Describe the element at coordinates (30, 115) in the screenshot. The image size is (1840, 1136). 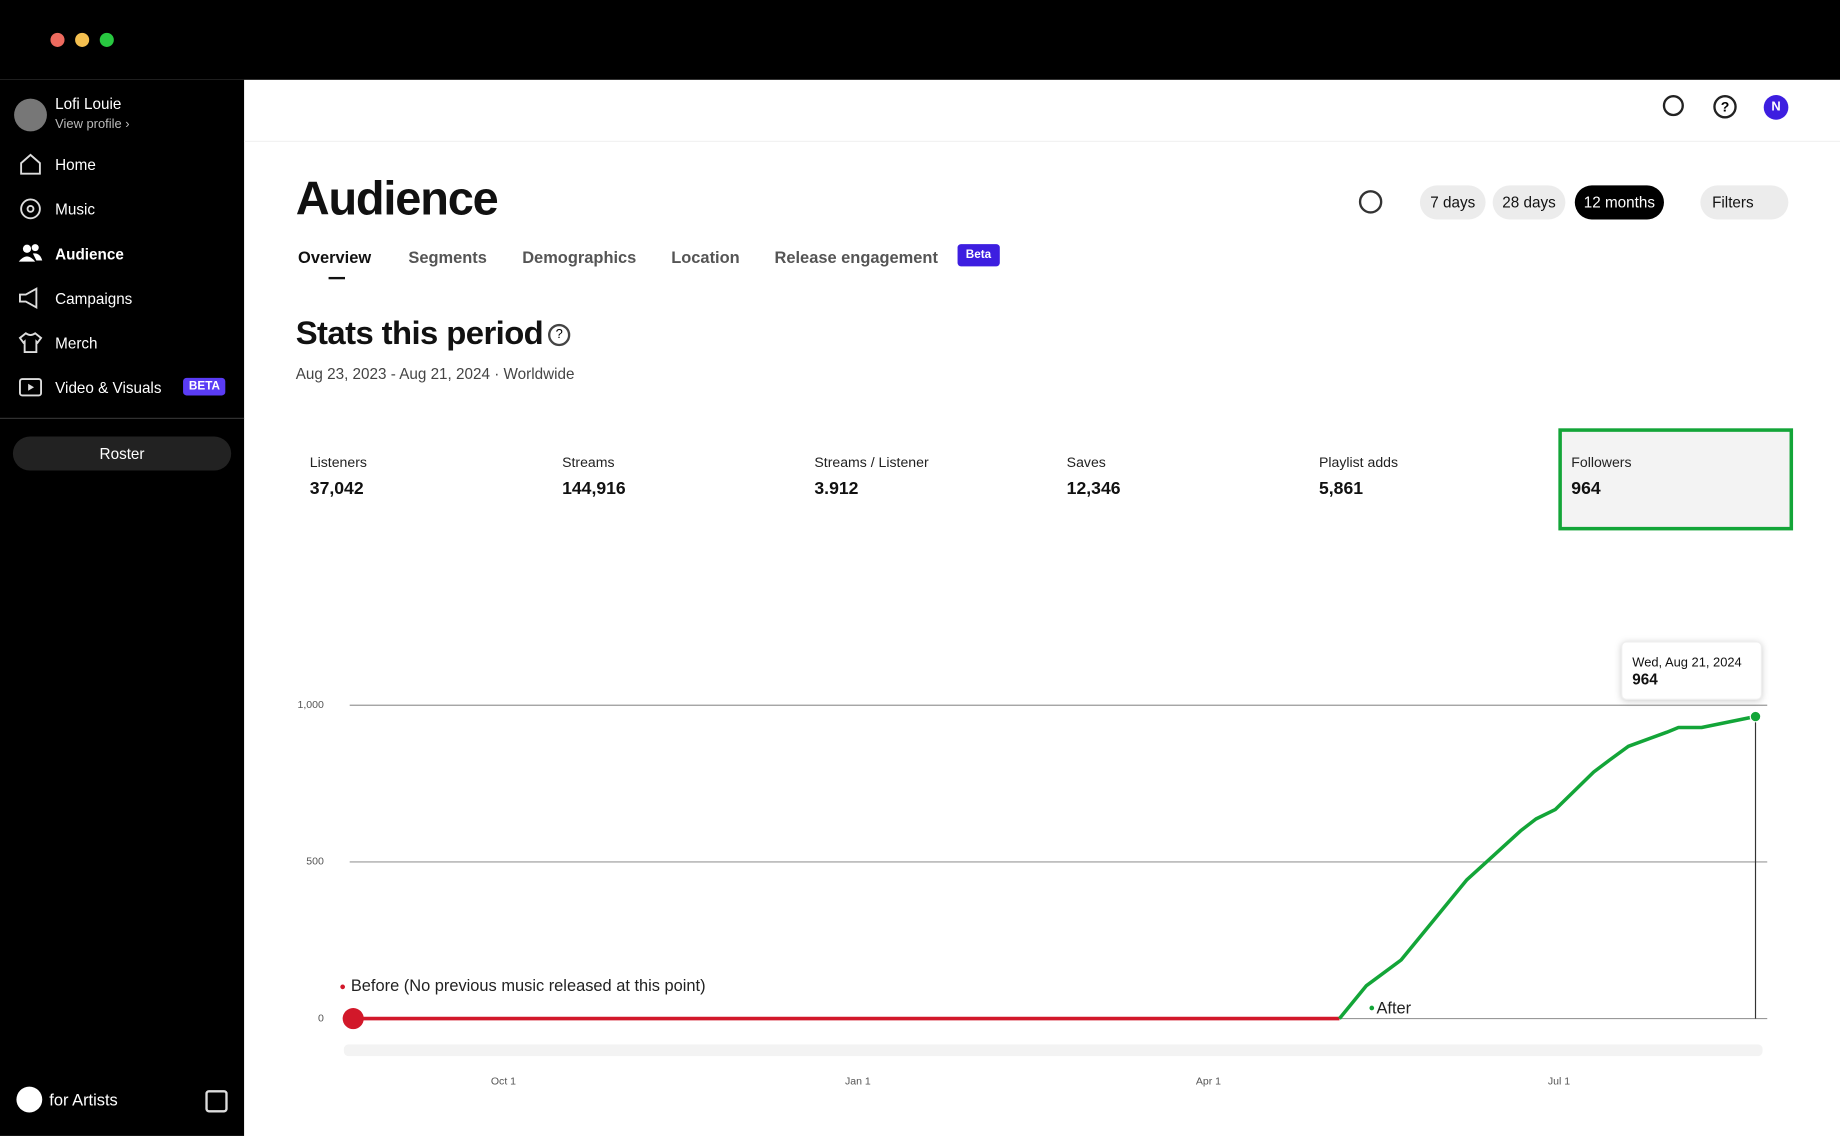
I see `user-avatar` at that location.